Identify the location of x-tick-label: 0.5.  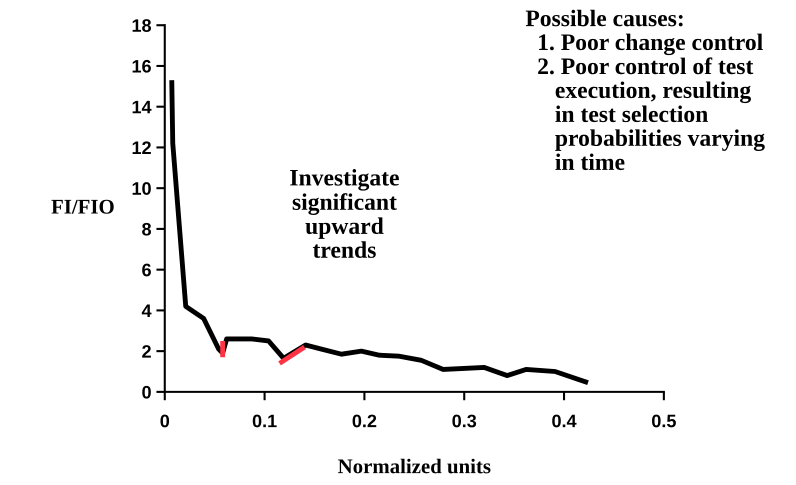
(664, 421).